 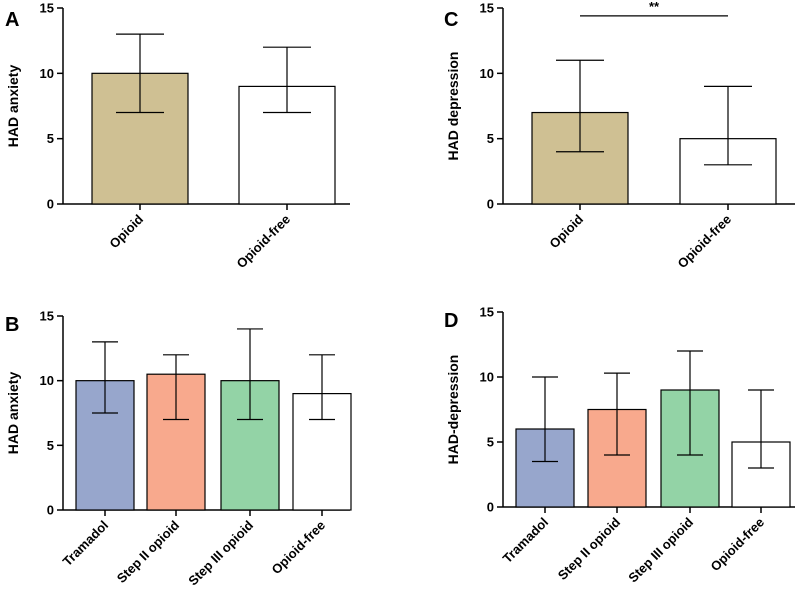 I want to click on panel-b-letter: B, so click(x=12, y=325).